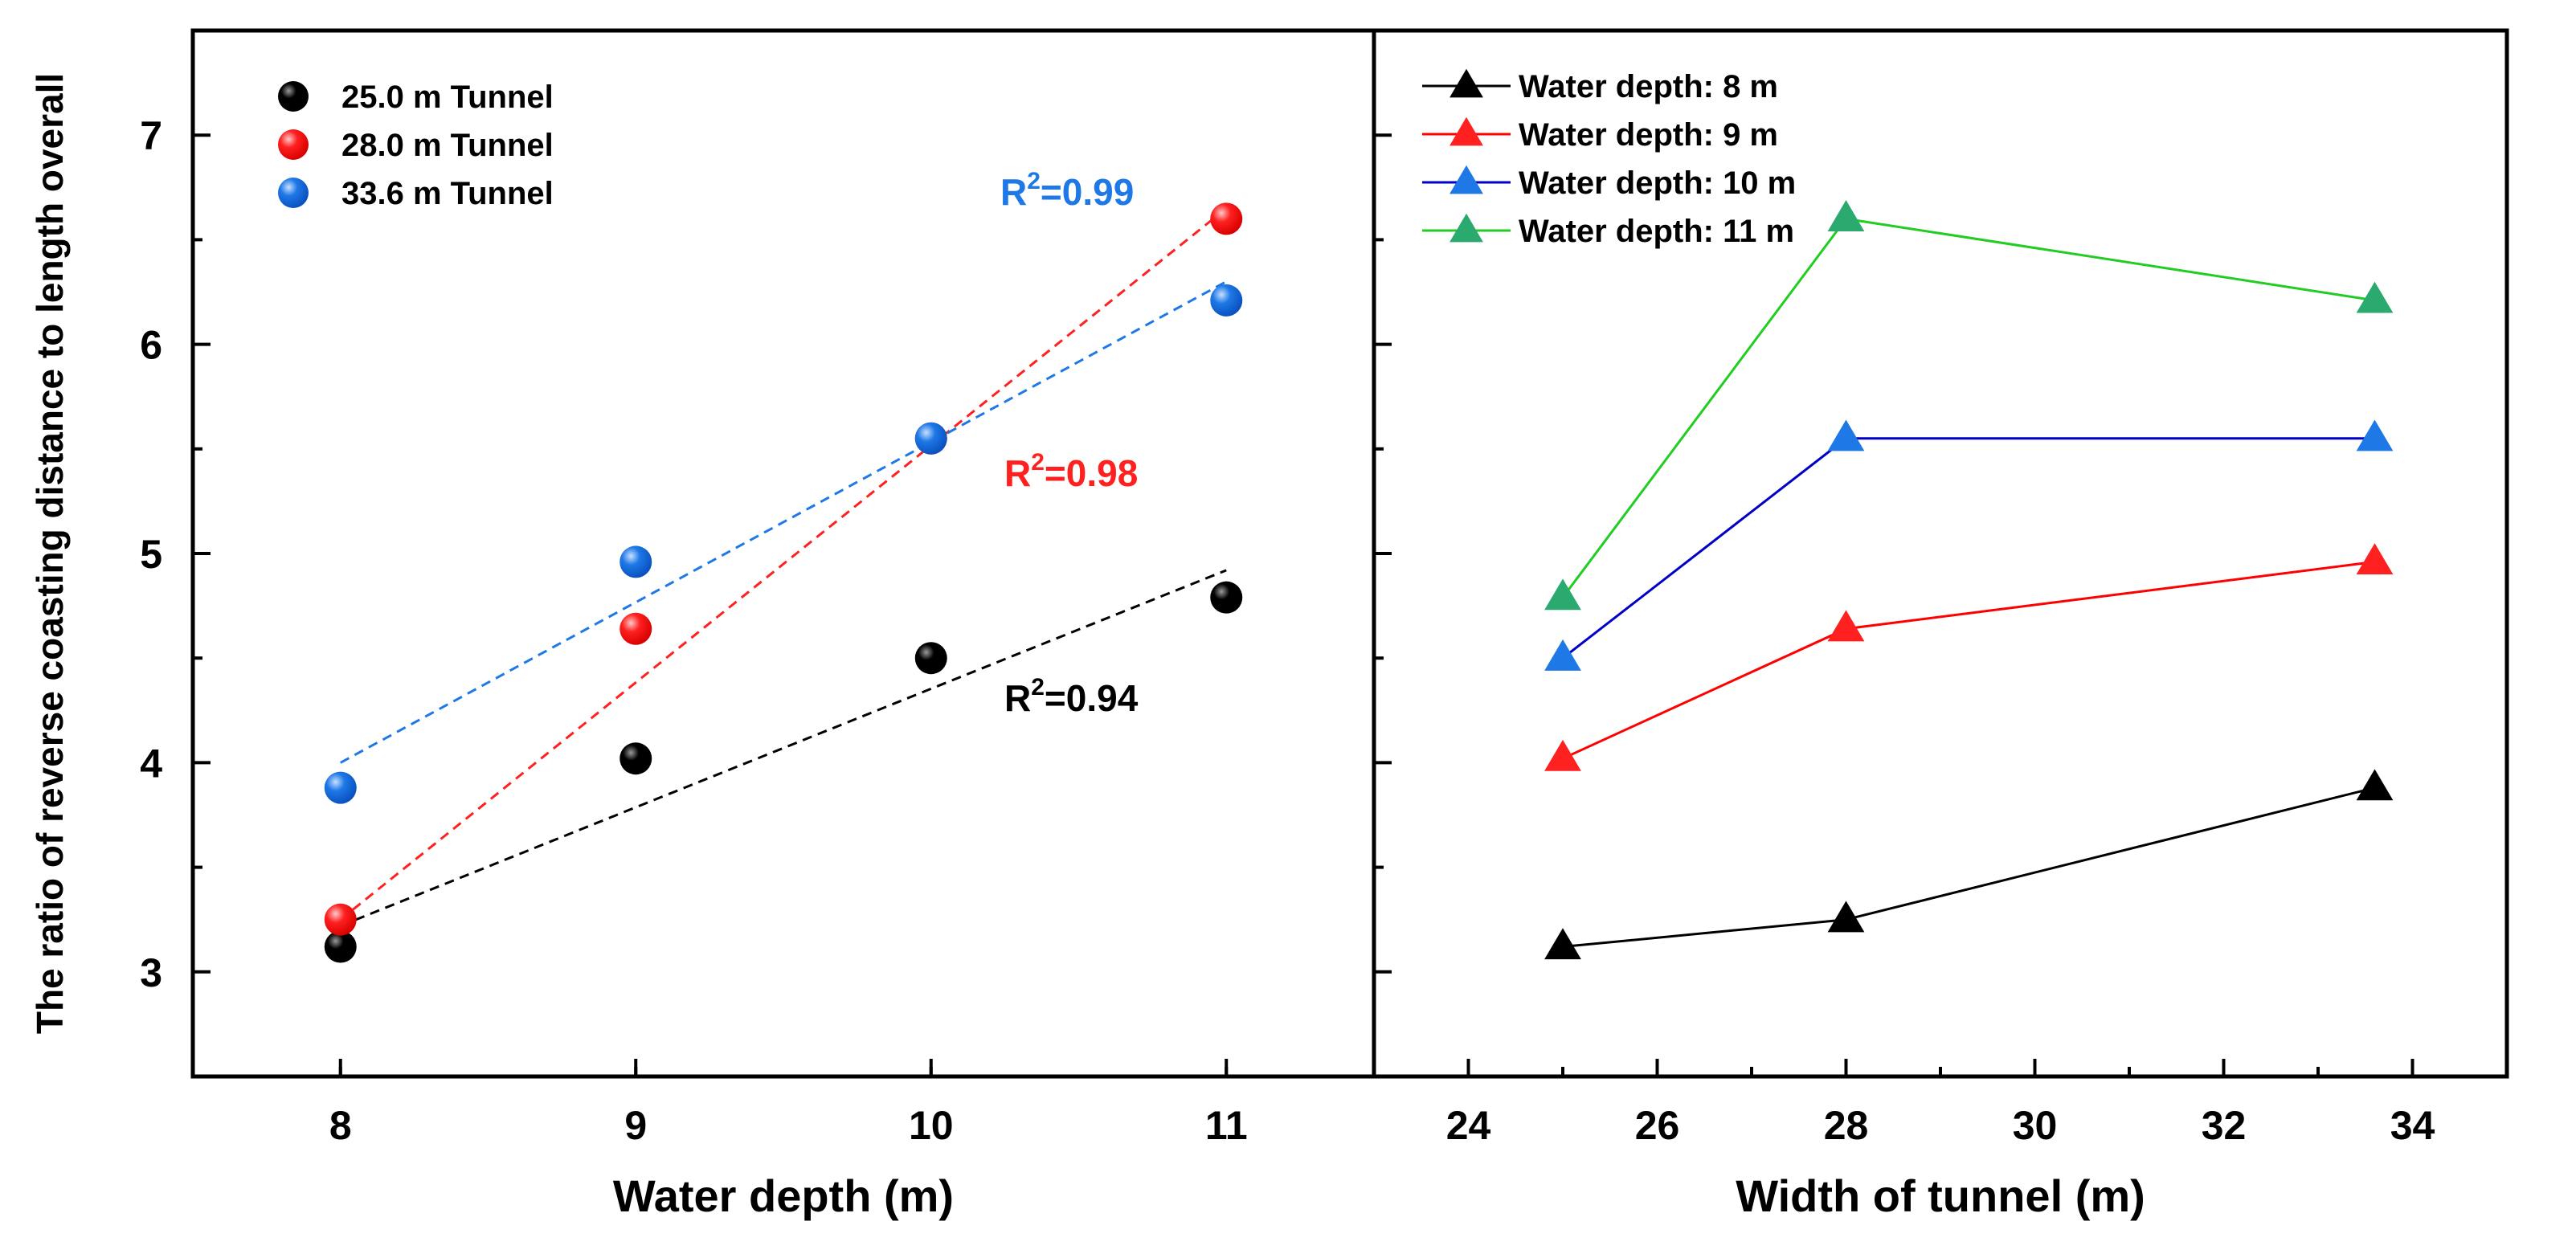 This screenshot has width=2576, height=1254. I want to click on legend-label-3: 33.6 m Tunnel, so click(448, 194).